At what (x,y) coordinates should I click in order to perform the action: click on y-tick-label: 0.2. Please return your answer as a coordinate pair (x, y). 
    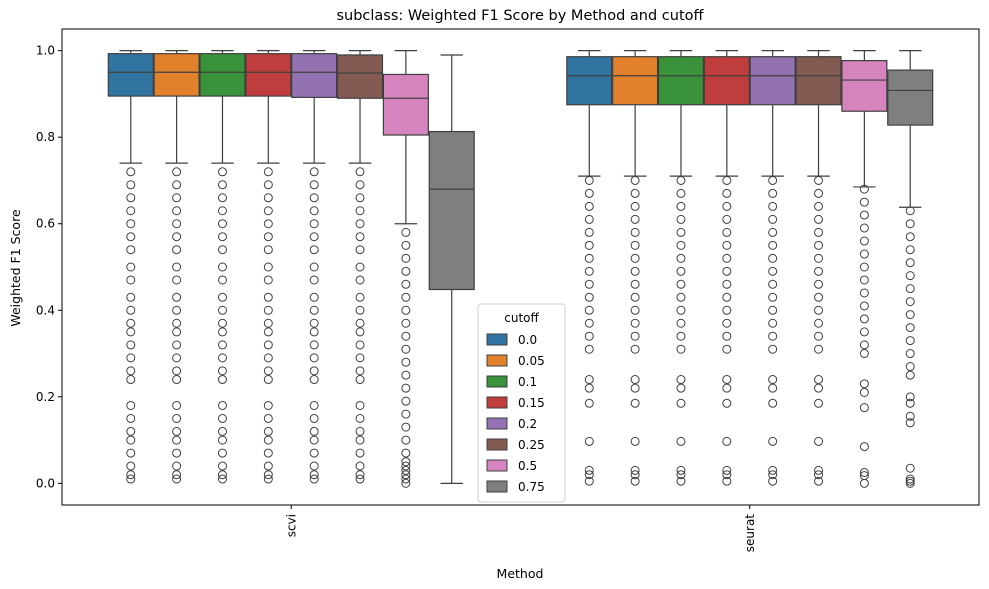
    Looking at the image, I should click on (45, 397).